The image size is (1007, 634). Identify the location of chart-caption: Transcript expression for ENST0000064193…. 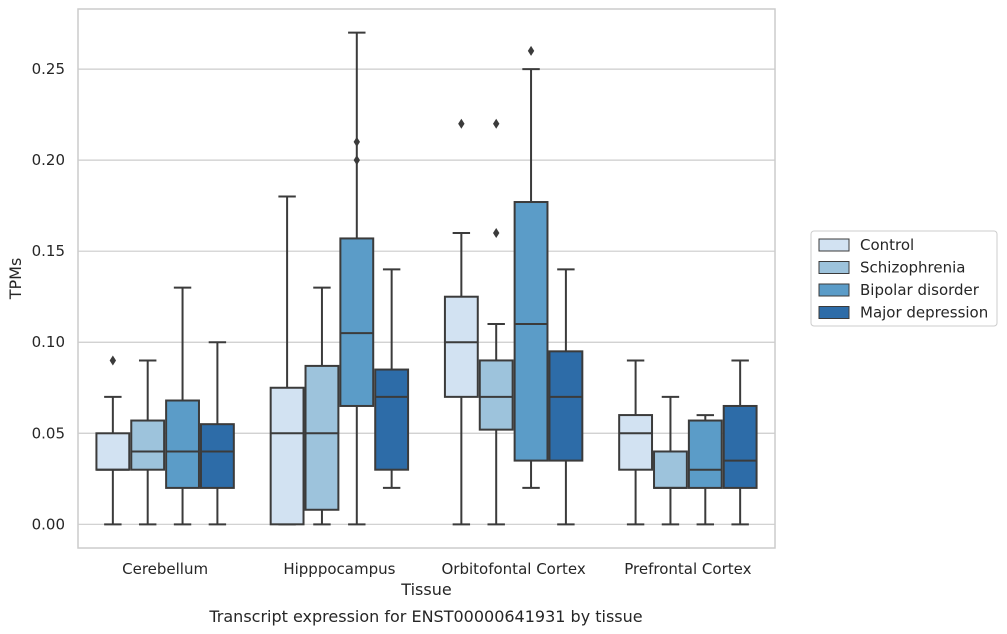
(425, 616).